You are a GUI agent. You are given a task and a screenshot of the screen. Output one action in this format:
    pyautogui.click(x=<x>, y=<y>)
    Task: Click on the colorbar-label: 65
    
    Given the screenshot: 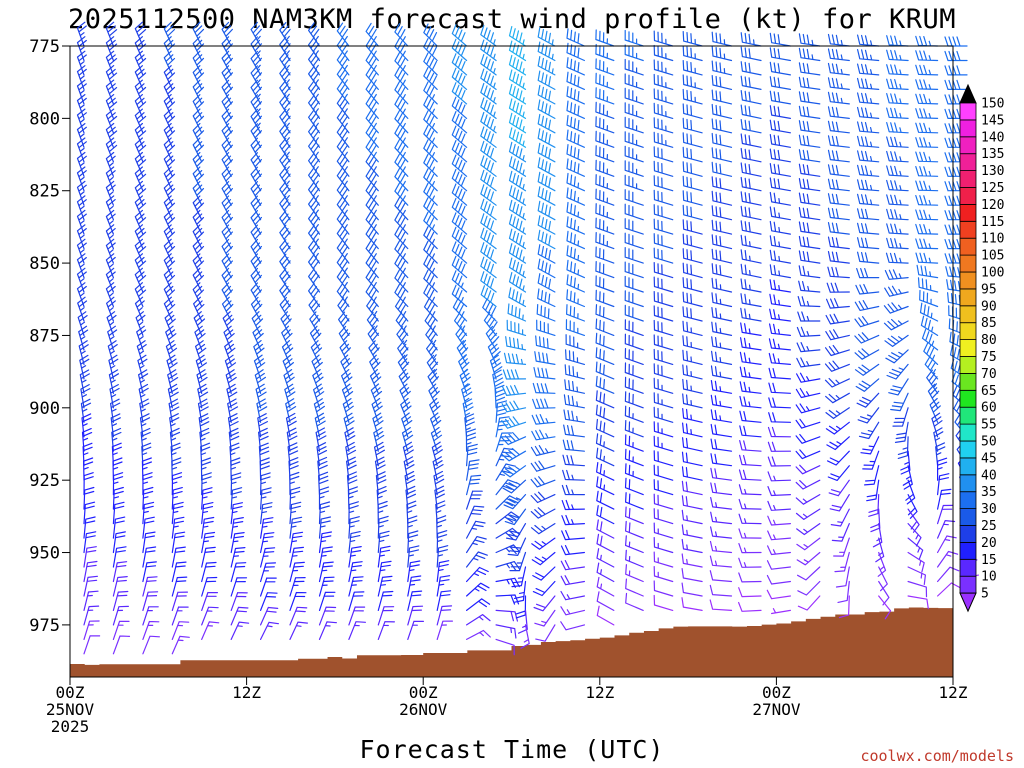 What is the action you would take?
    pyautogui.click(x=989, y=391)
    